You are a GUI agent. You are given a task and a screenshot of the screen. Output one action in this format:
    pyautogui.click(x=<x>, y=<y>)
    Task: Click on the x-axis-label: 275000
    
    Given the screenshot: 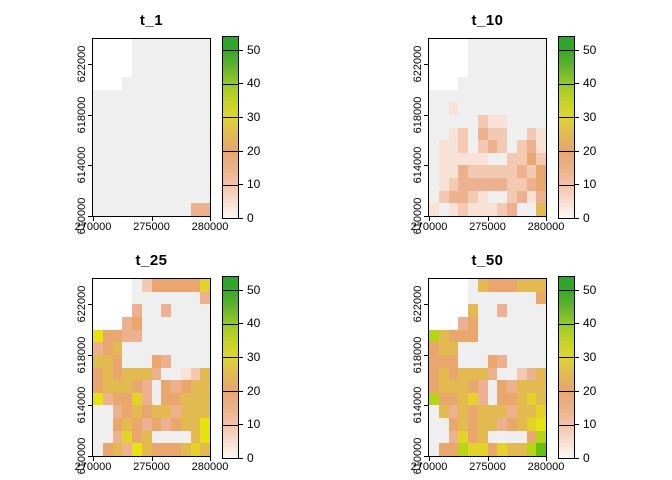 What is the action you would take?
    pyautogui.click(x=151, y=467)
    